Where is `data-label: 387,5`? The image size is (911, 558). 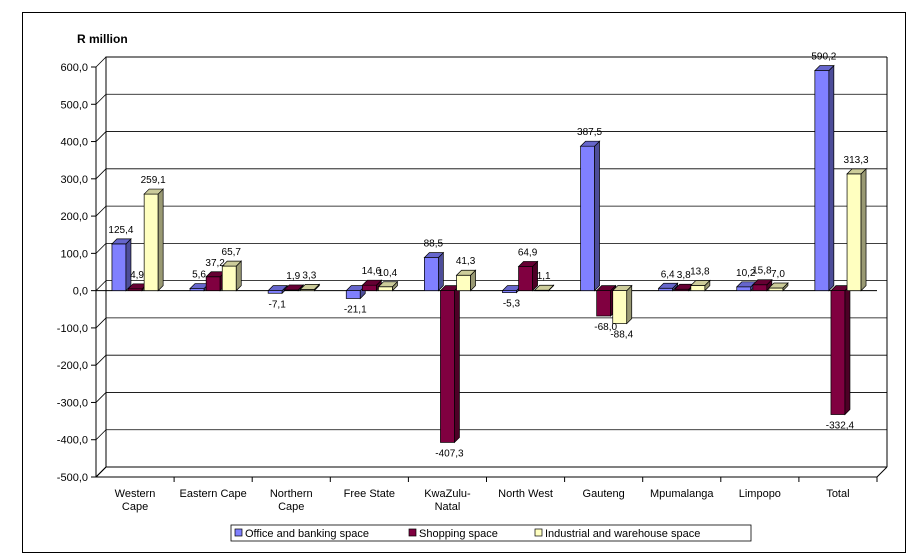
data-label: 387,5 is located at coordinates (589, 132).